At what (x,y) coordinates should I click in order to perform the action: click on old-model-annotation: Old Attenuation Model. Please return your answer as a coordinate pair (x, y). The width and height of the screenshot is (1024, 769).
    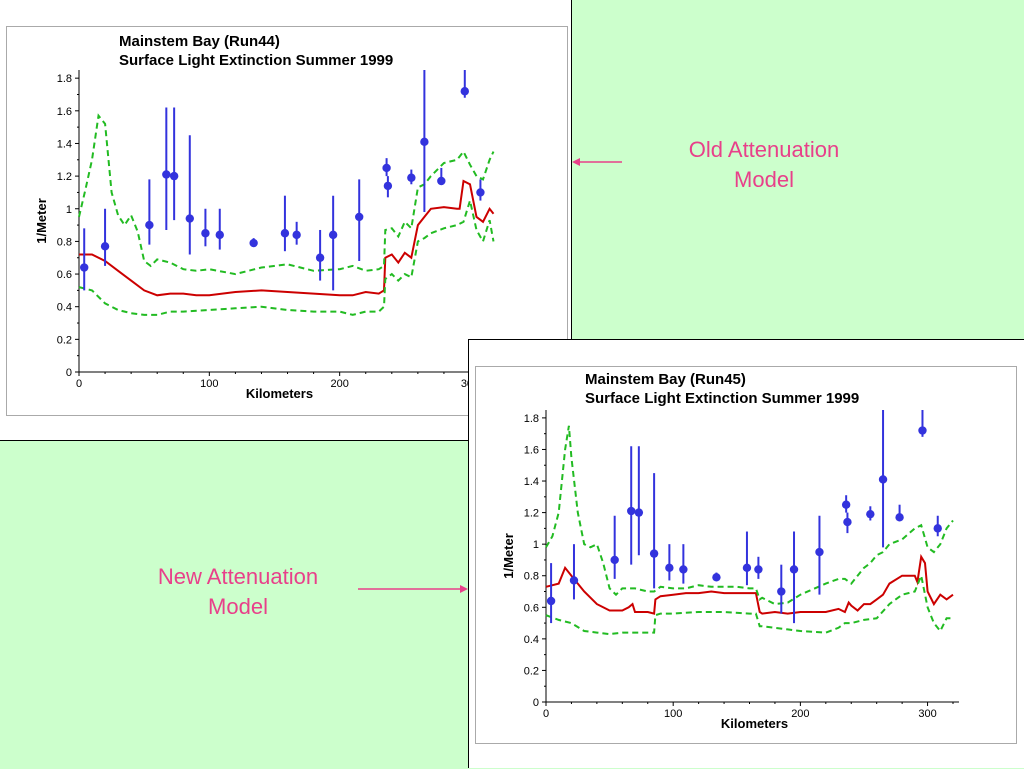
    Looking at the image, I should click on (764, 165).